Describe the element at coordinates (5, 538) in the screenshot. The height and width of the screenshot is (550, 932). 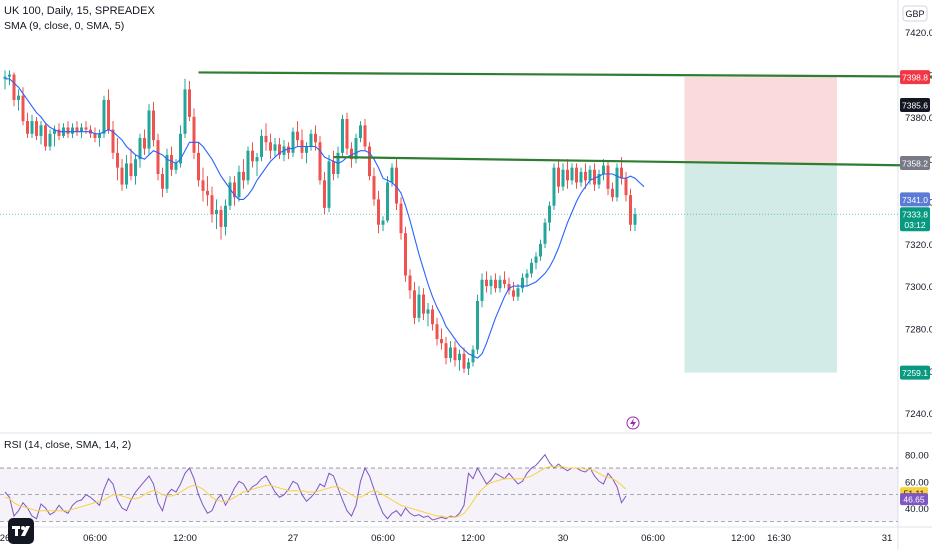
I see `time-tick-label: 26` at that location.